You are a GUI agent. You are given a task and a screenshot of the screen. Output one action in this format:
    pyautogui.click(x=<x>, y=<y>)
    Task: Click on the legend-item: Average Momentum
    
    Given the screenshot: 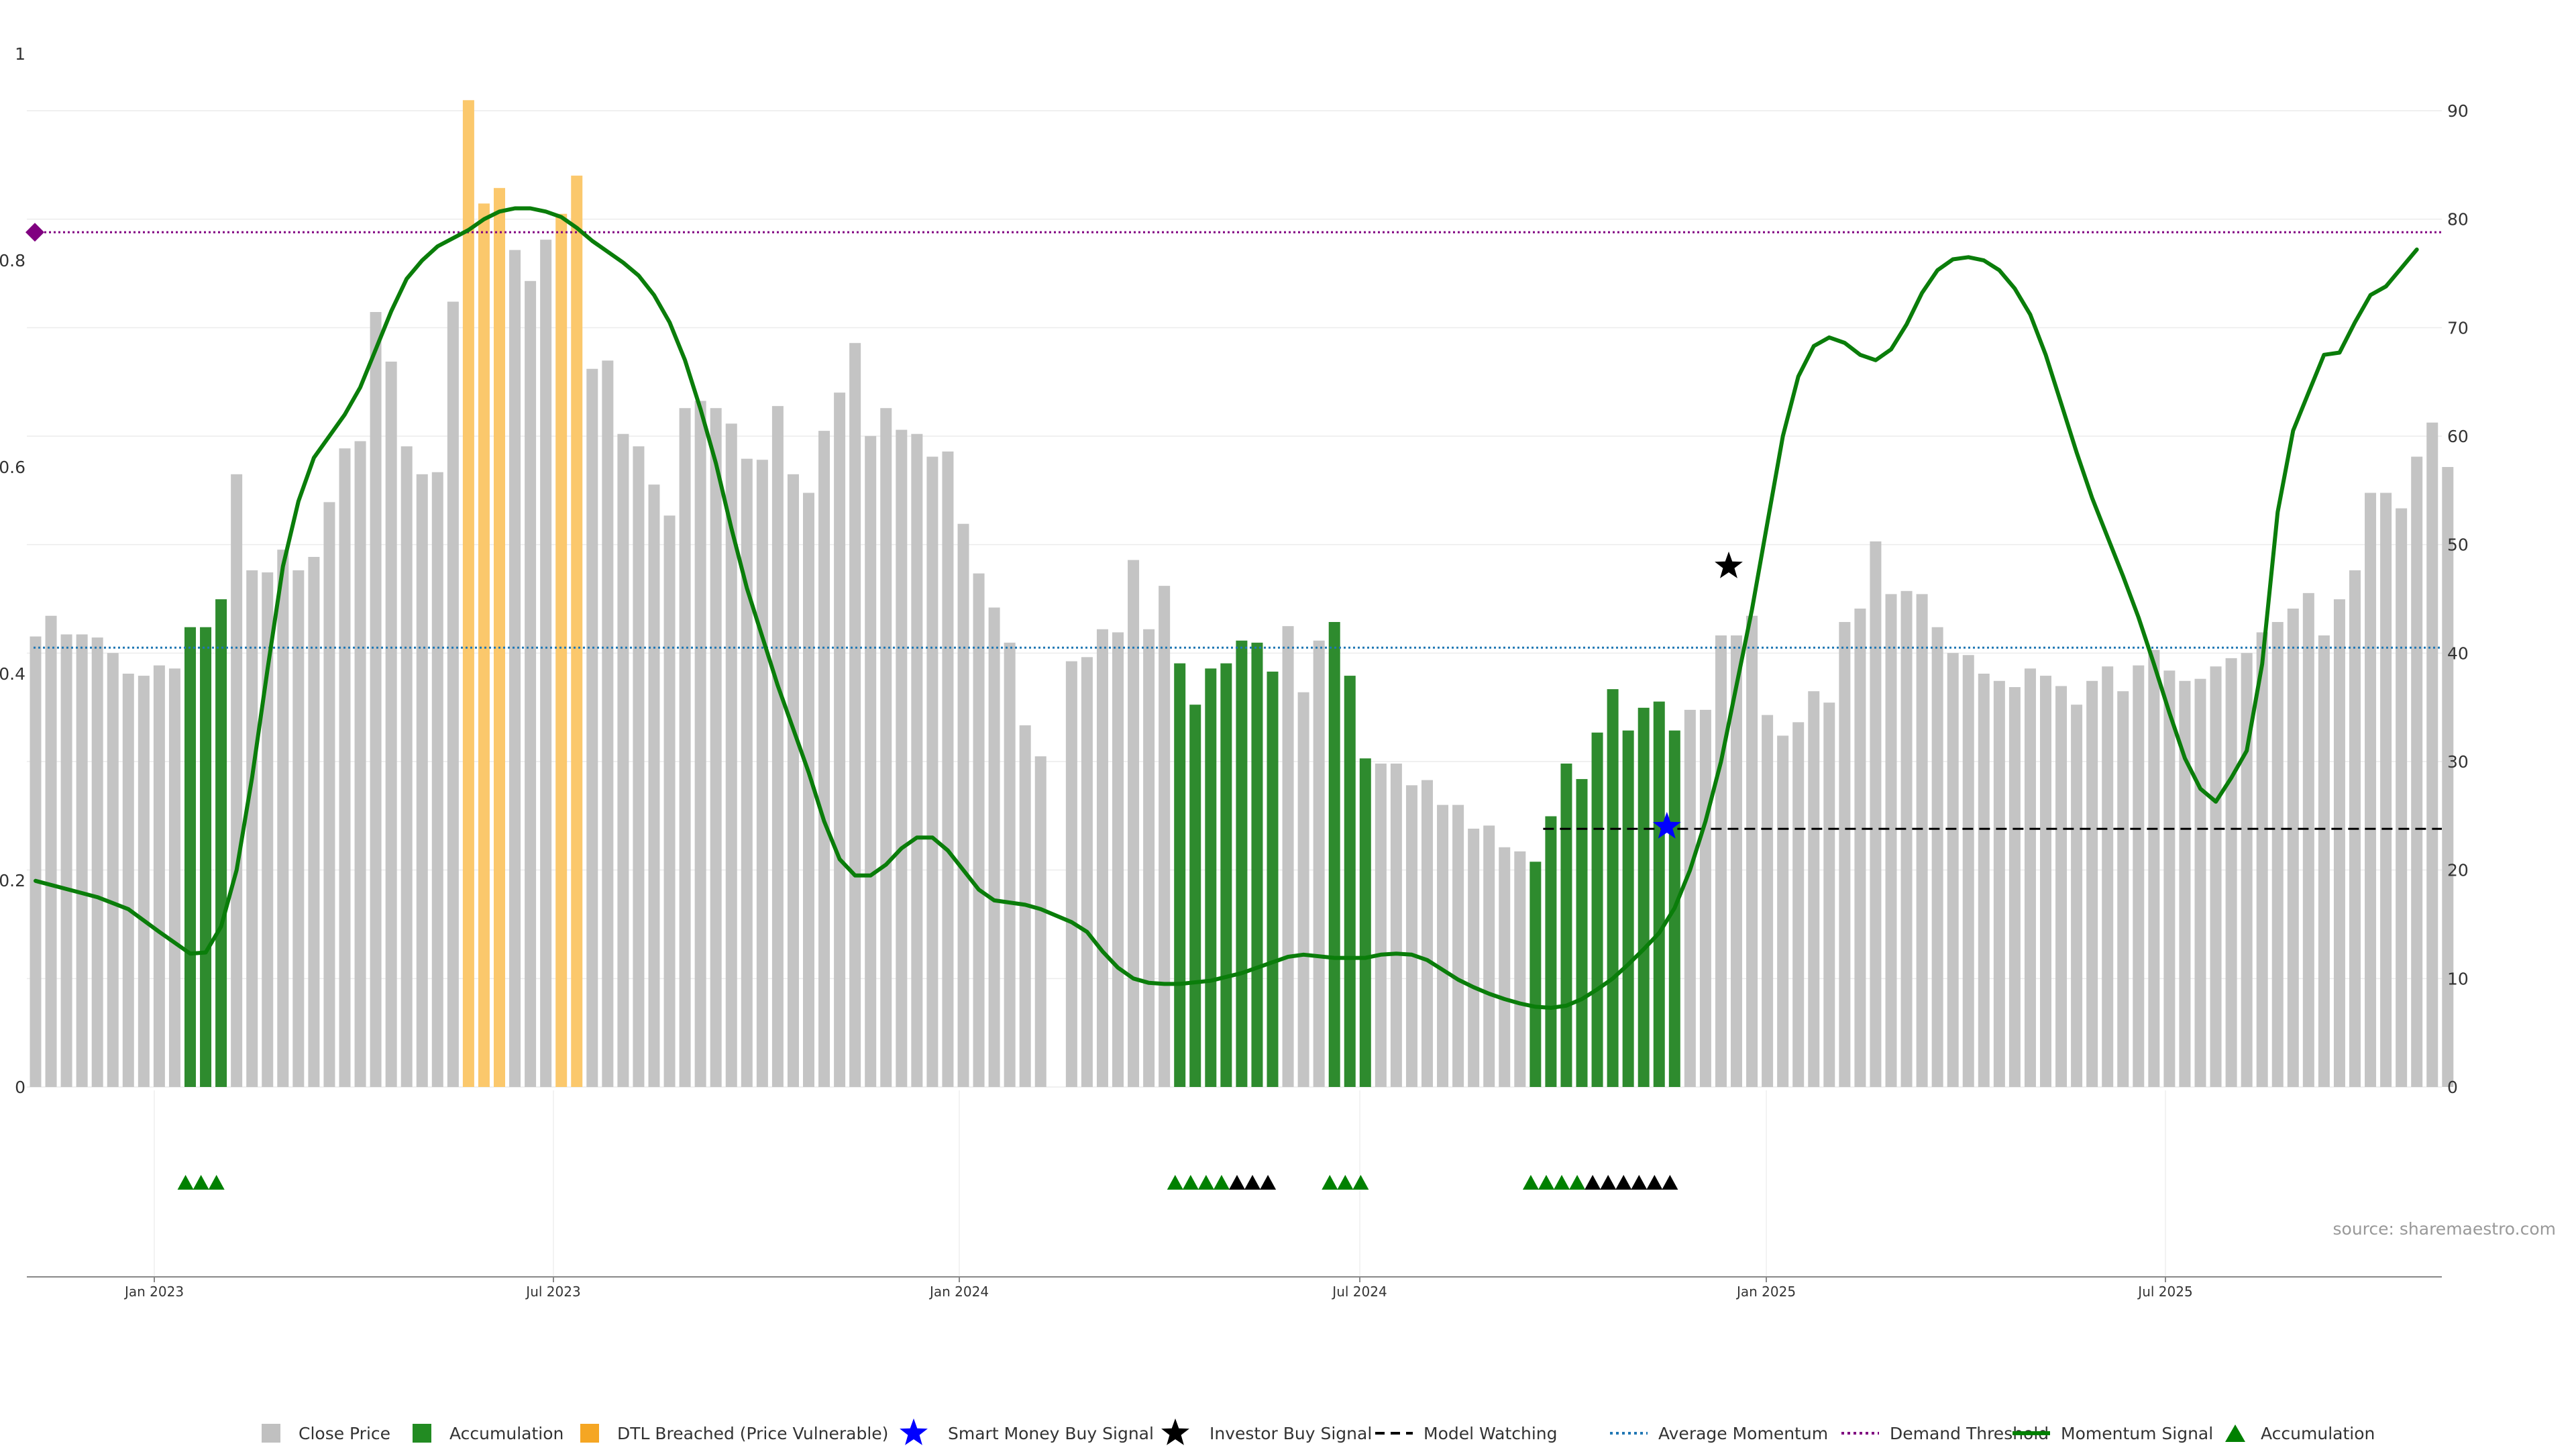 What is the action you would take?
    pyautogui.click(x=1719, y=1434)
    